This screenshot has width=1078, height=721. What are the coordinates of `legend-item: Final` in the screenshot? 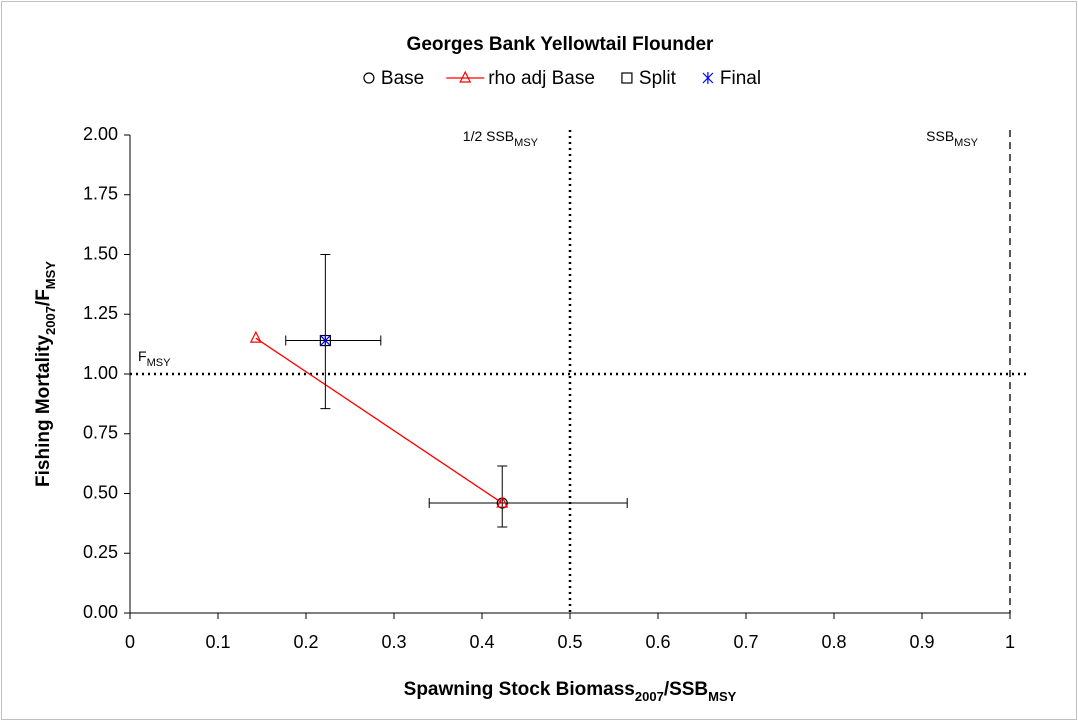 It's located at (731, 78).